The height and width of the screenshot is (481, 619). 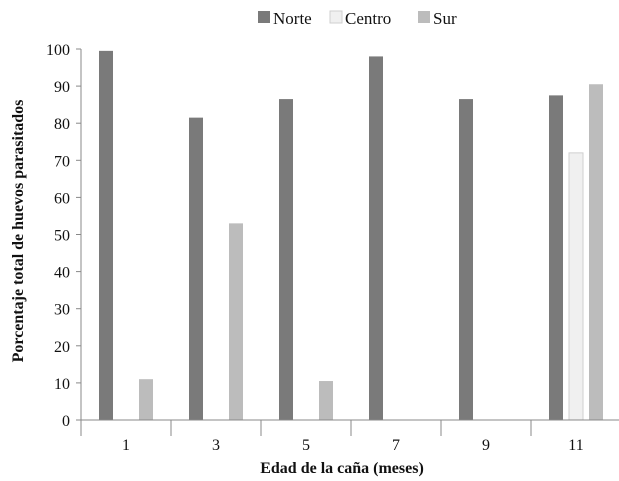 I want to click on y-axis: 0 10 20 30 40 50 60 70 80 90 100, so click(x=64, y=236).